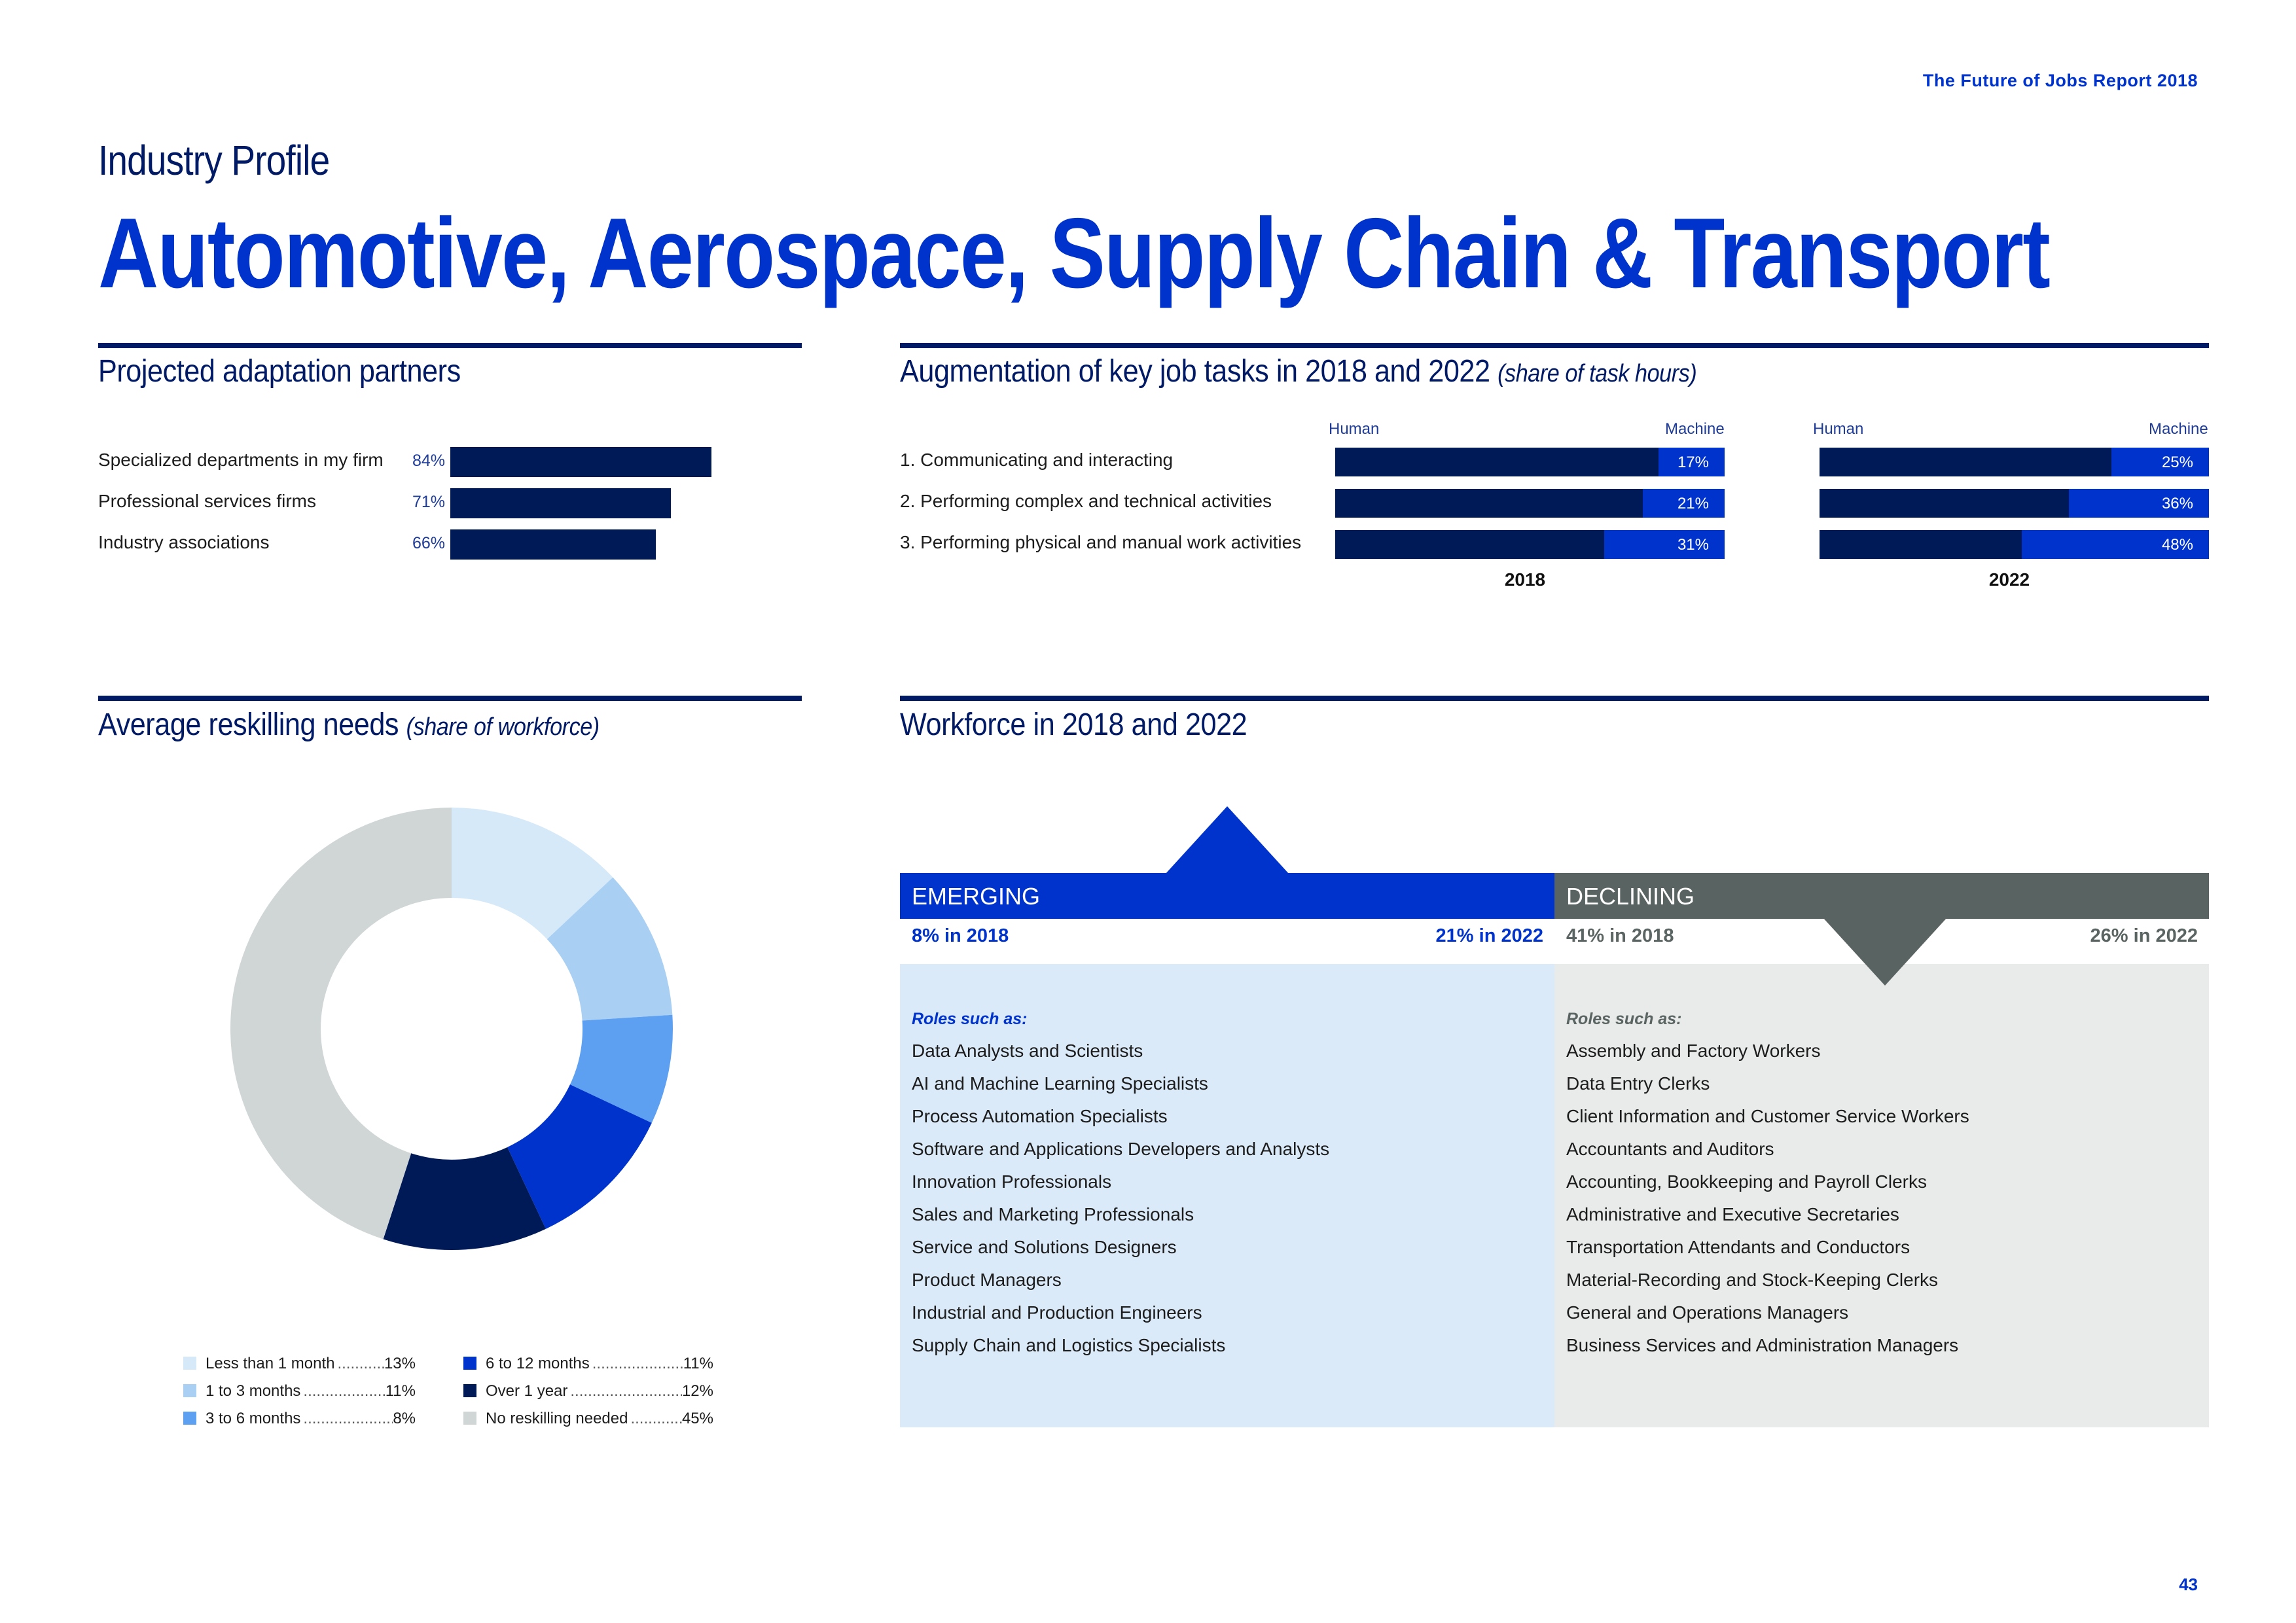 The height and width of the screenshot is (1623, 2296). What do you see at coordinates (538, 1363) in the screenshot?
I see `legend-label: 6 to 12 months` at bounding box center [538, 1363].